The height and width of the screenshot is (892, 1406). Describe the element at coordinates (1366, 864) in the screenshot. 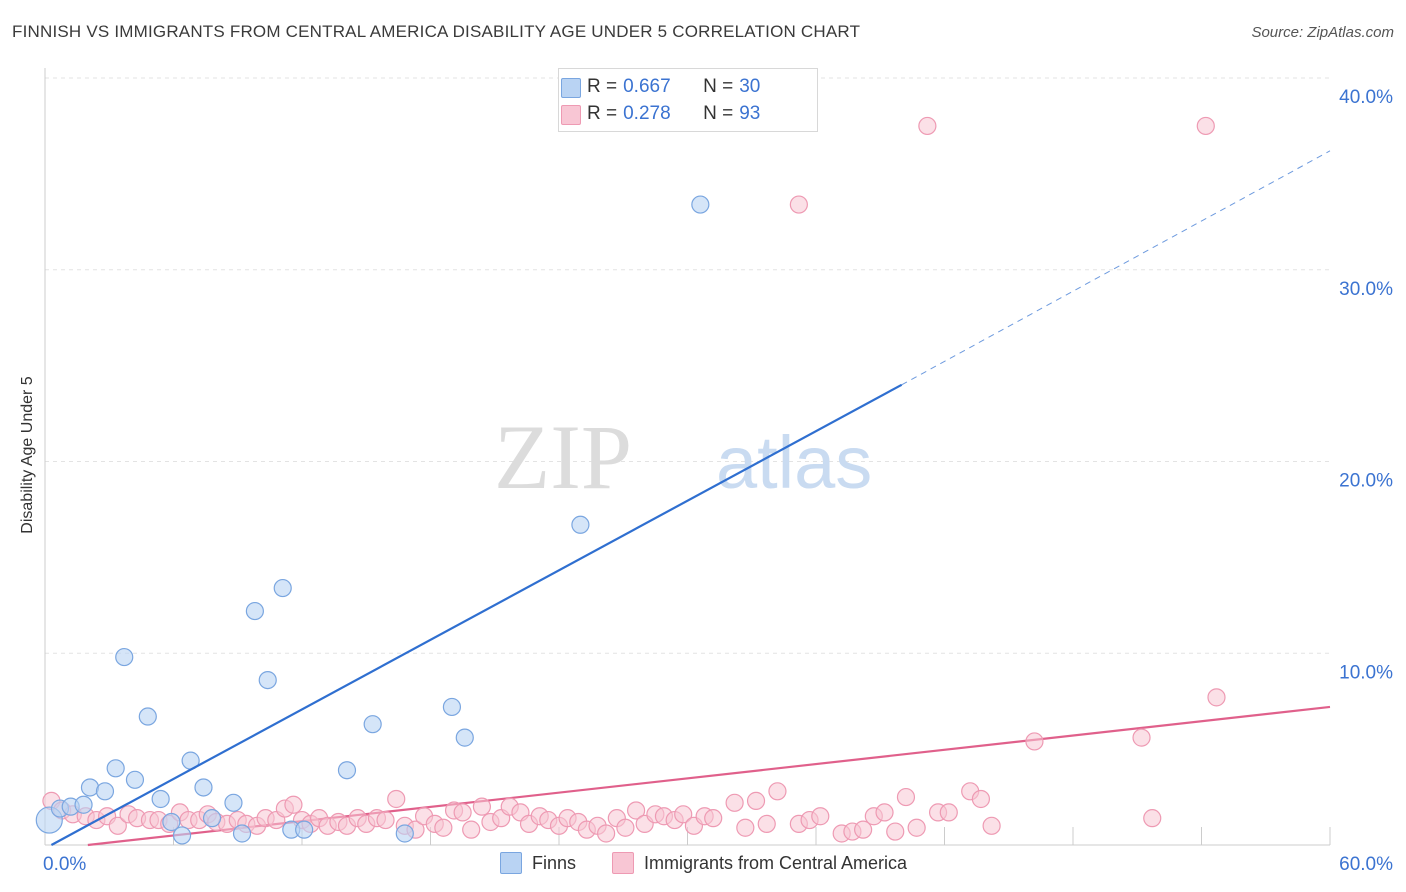

I see `x-tick-label: 60.0%` at that location.